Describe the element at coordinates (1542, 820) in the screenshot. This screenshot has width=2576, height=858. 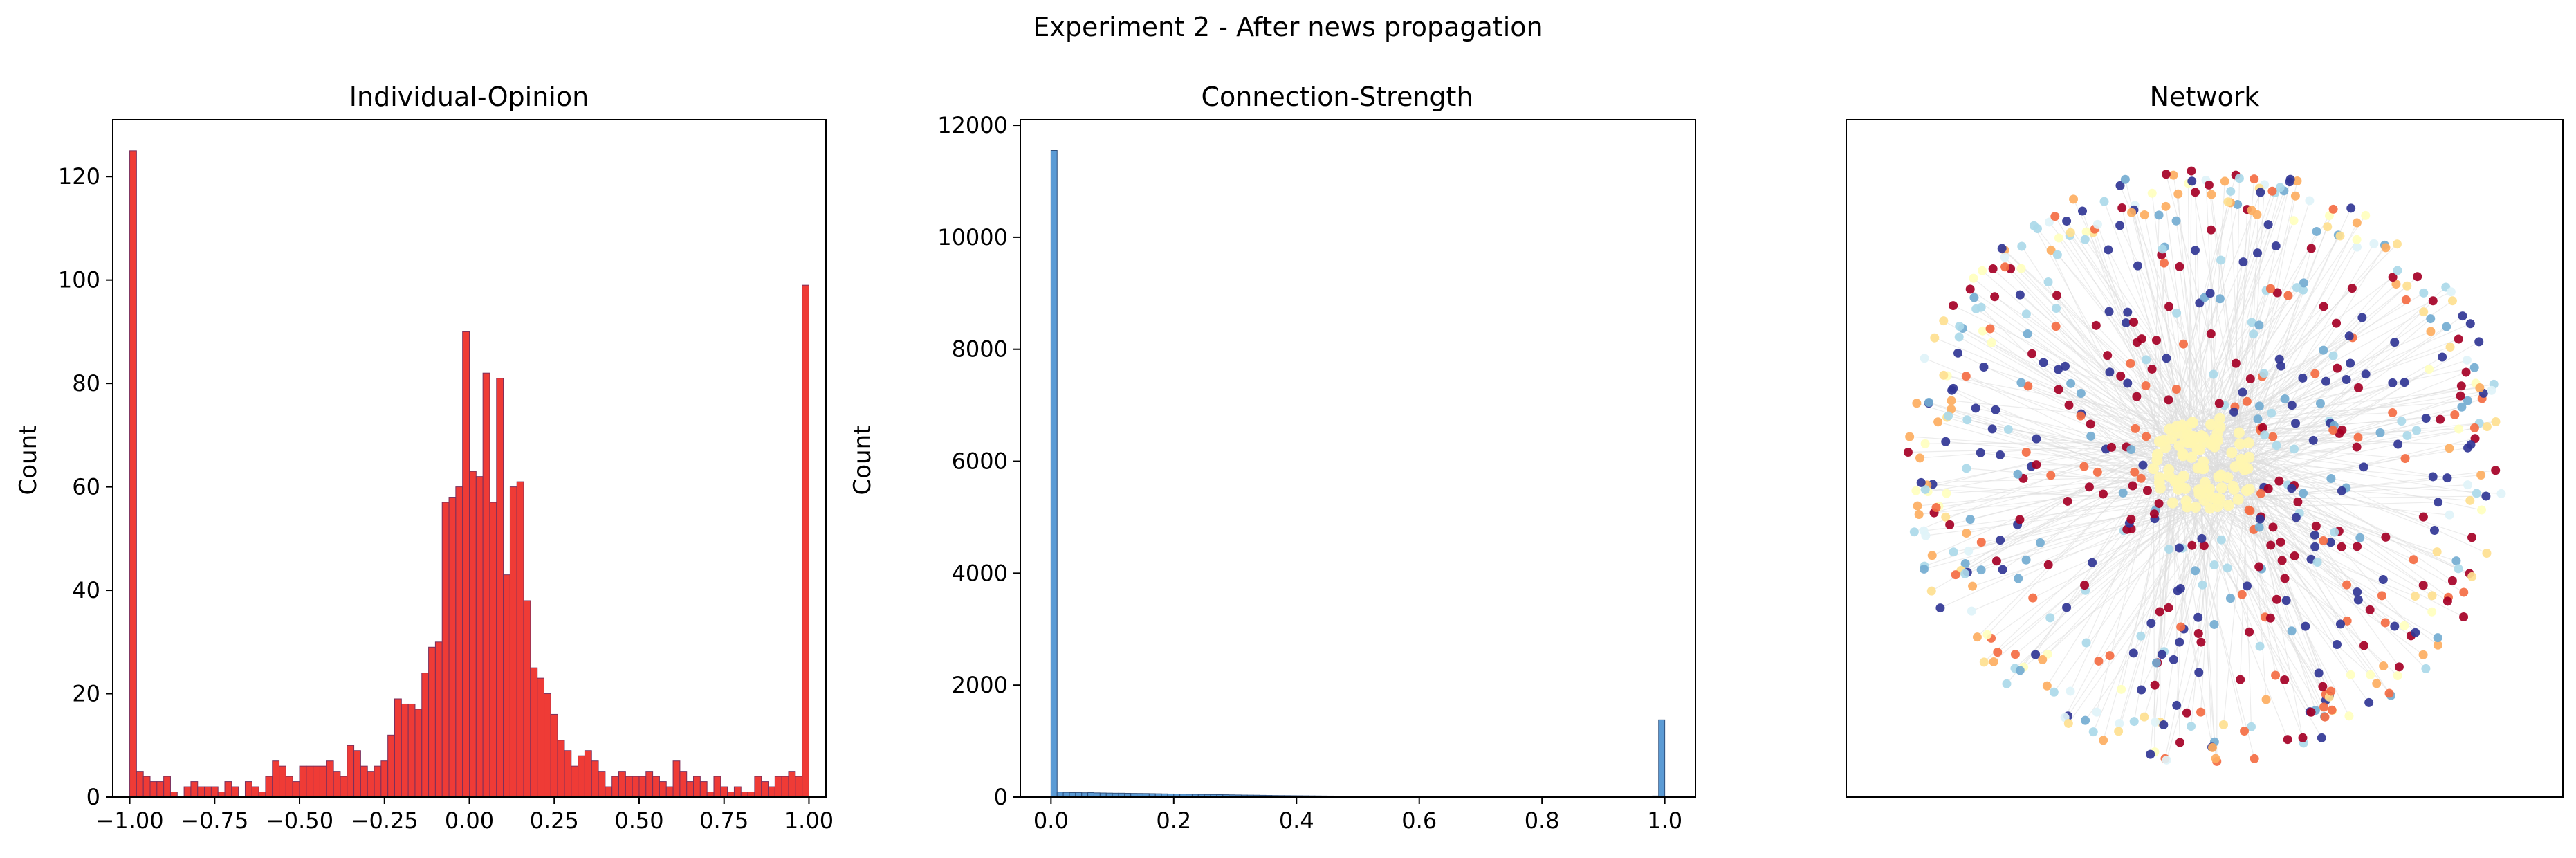
I see `connection-x-tick-label: 0.8` at that location.